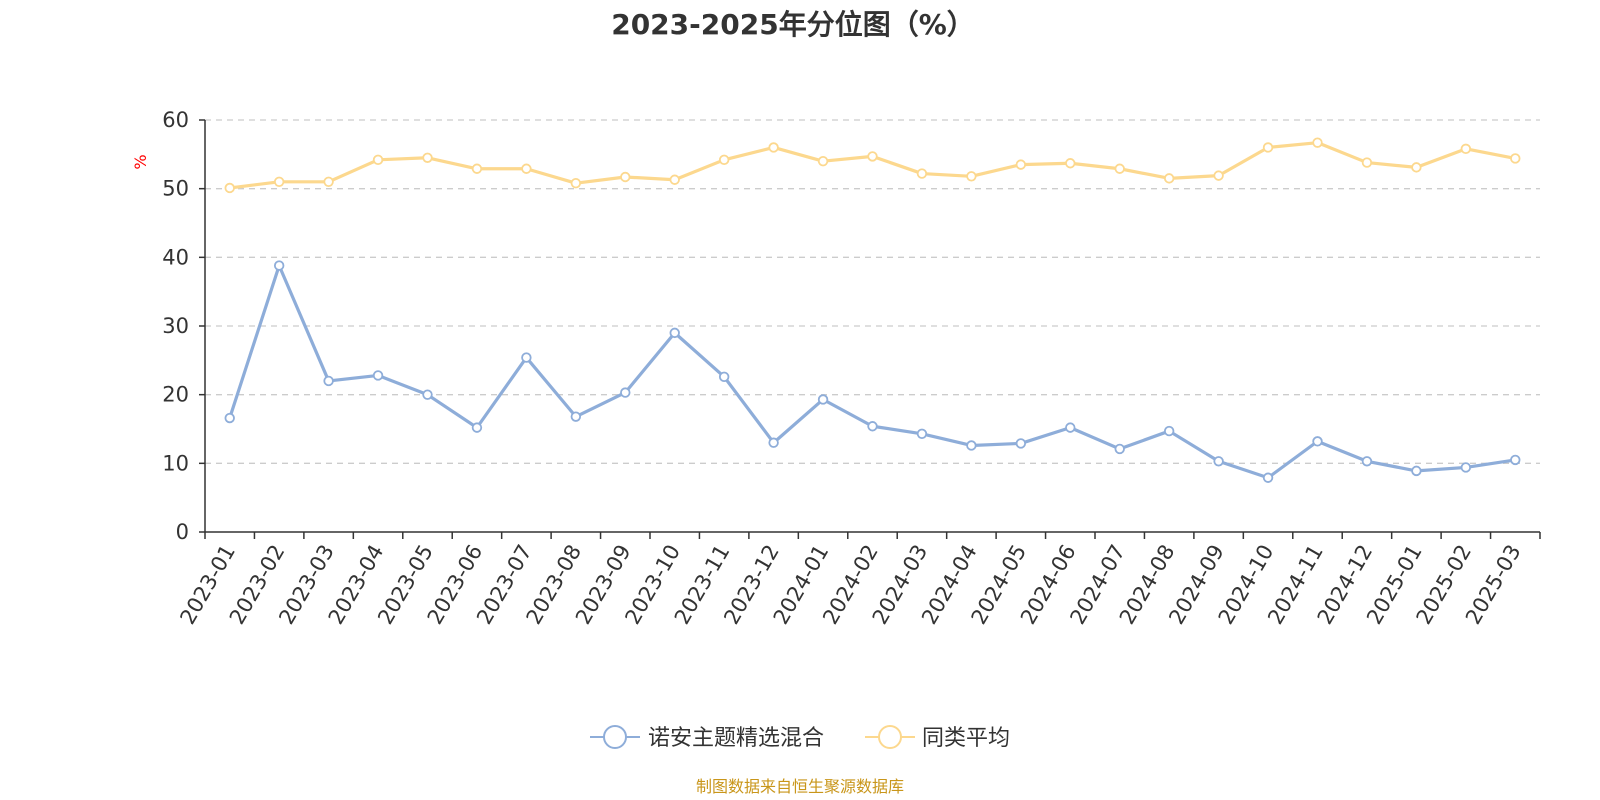  Describe the element at coordinates (793, 24) in the screenshot. I see `chart-title: 2023-2025年分位图（%）` at that location.